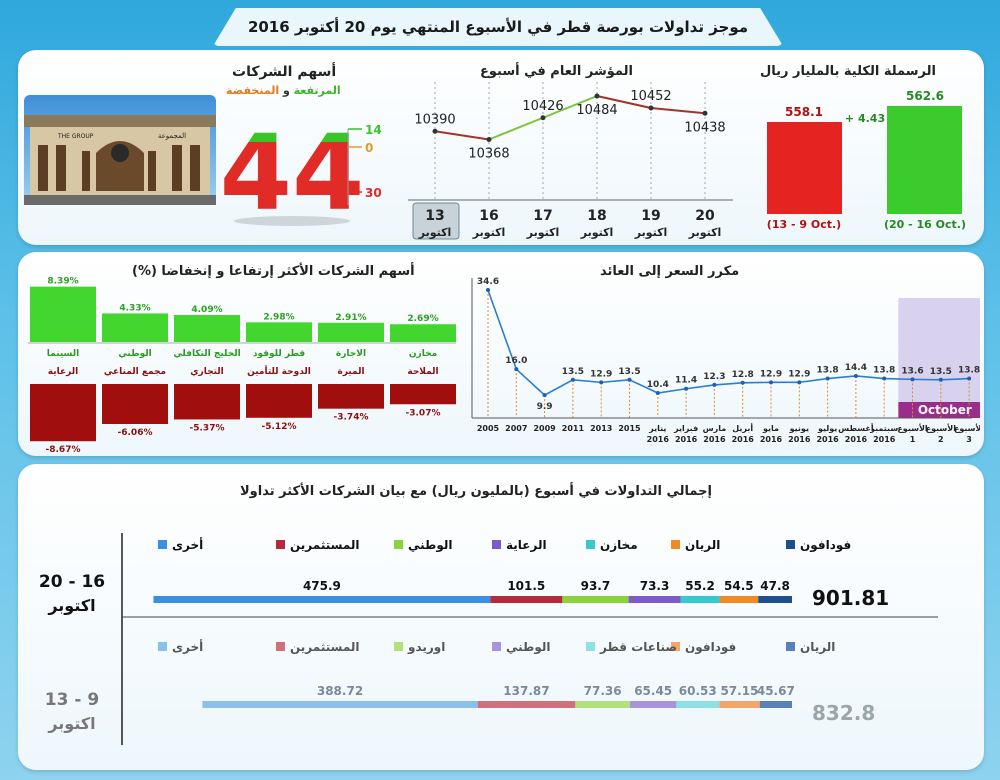 The image size is (1000, 780). I want to click on loser-pct: -5.12%, so click(279, 427).